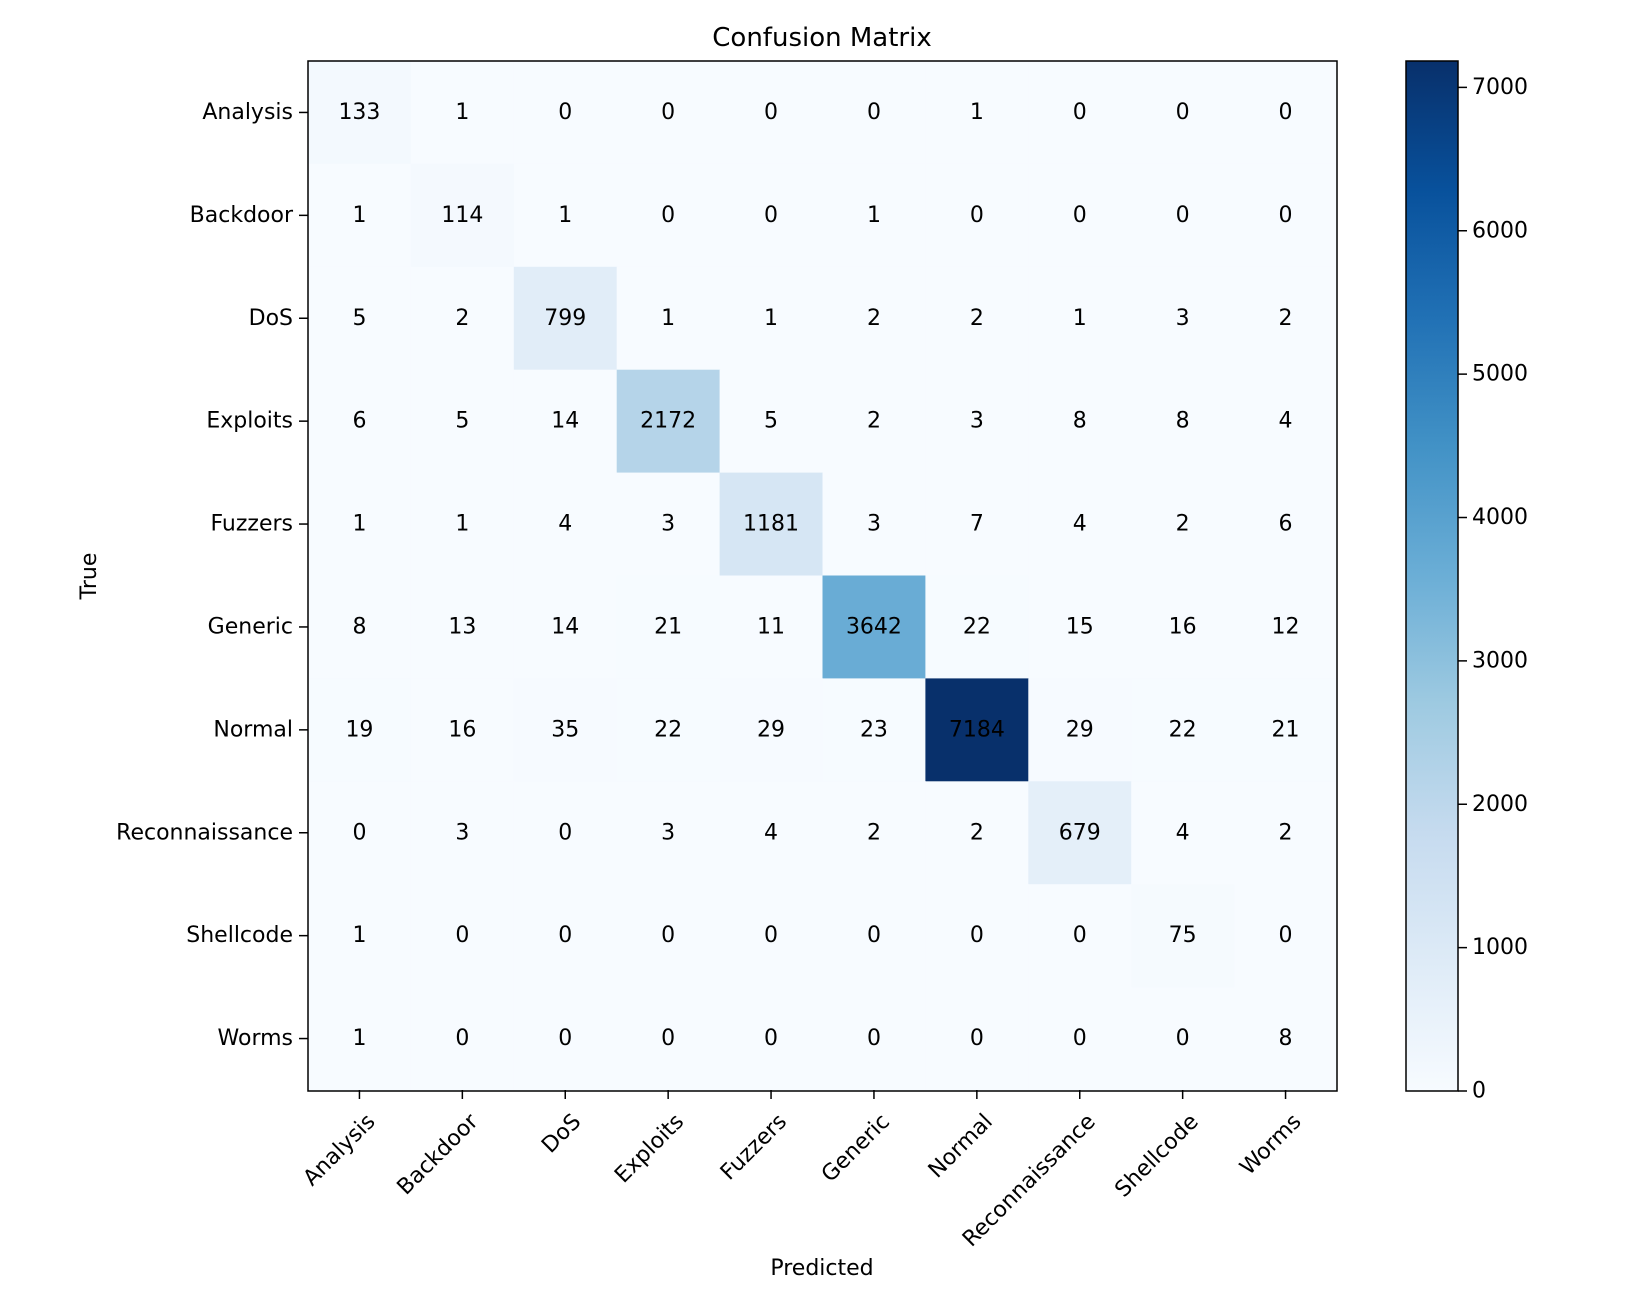 This screenshot has width=1627, height=1307. I want to click on x-tick-label: DoS, so click(561, 1133).